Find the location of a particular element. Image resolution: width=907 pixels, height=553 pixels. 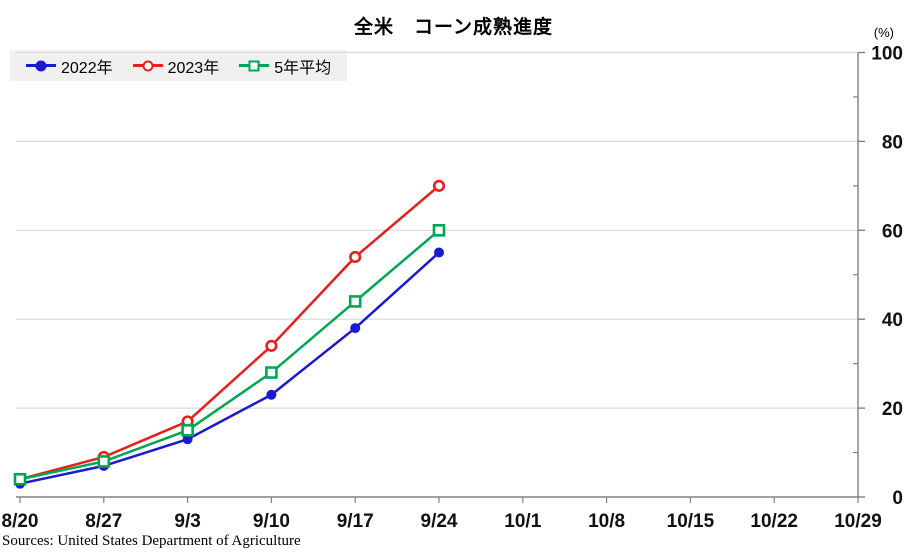

y-tick-label: 80 is located at coordinates (892, 142).